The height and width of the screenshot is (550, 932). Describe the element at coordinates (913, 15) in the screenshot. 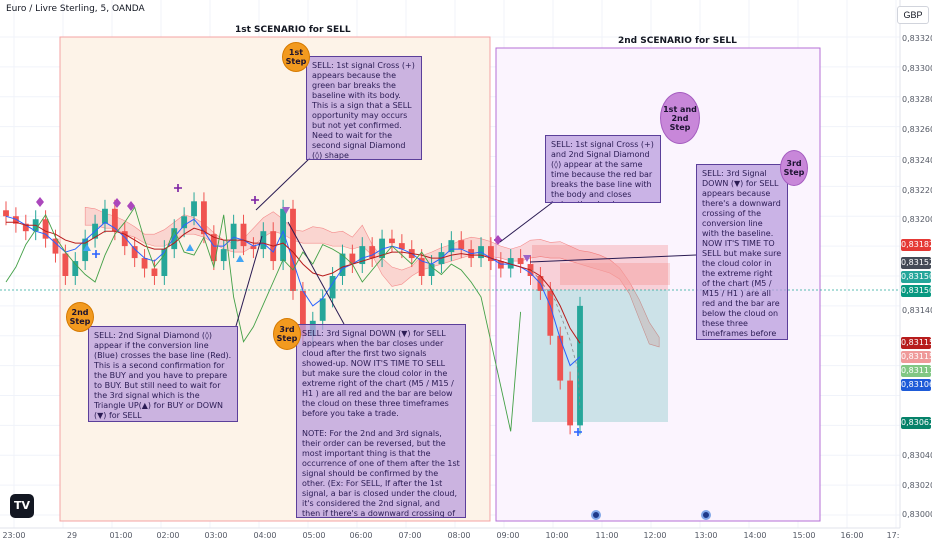

I see `currency-button: GBP` at that location.